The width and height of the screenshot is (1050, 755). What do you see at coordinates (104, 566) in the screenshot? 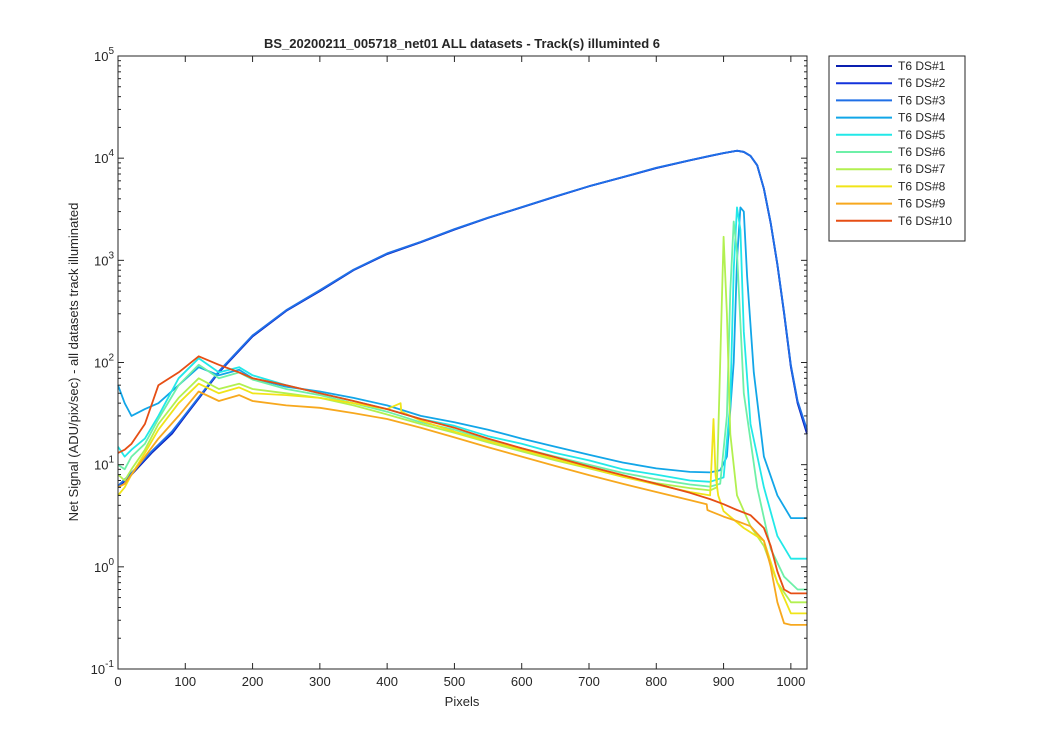
I see `y-tick-label: 10⁰` at bounding box center [104, 566].